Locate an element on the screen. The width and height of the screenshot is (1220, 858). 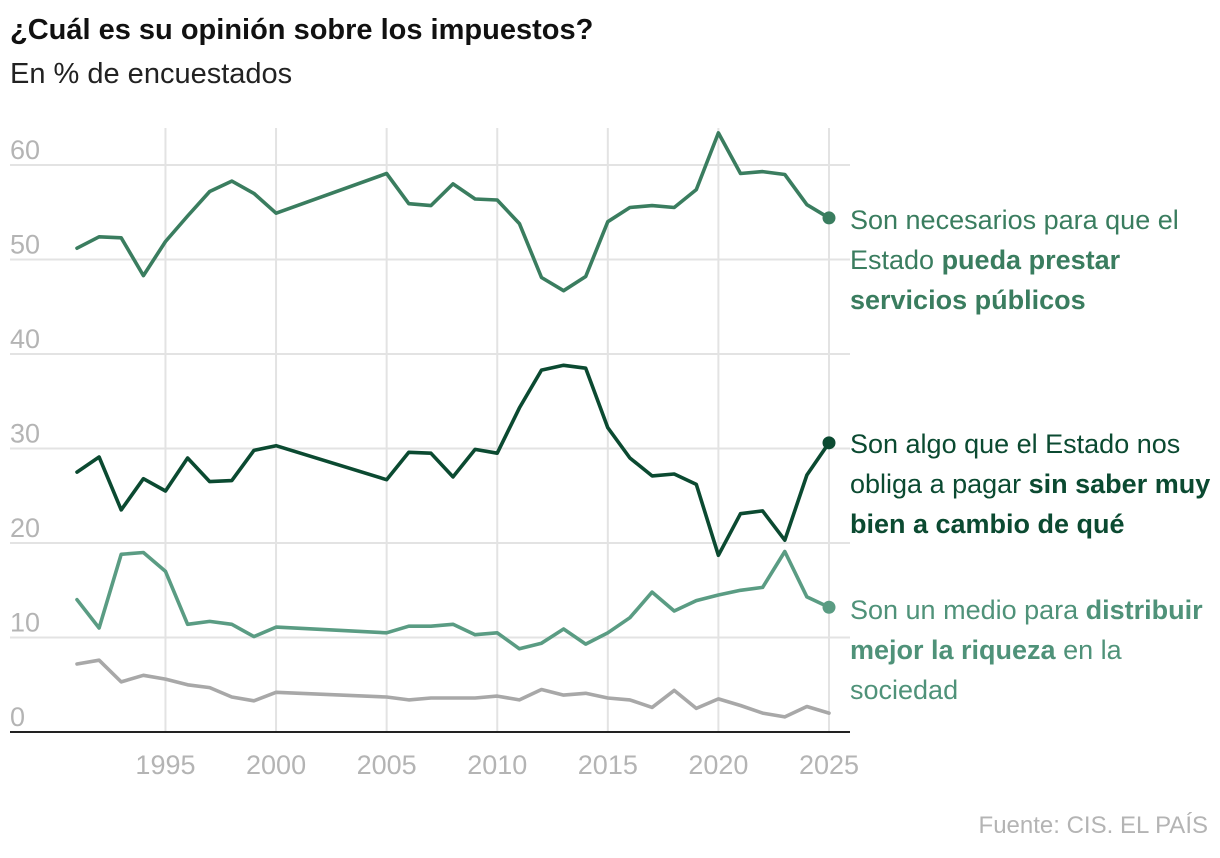
x-tick-label-2020: 2020 is located at coordinates (718, 765).